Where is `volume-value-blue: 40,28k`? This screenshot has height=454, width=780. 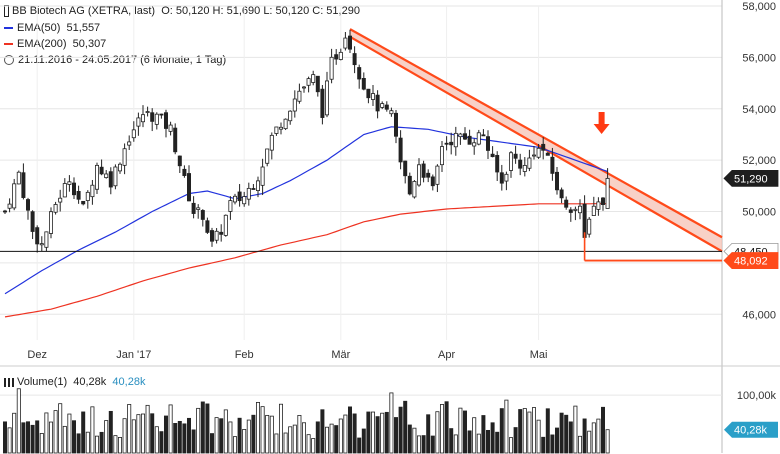 volume-value-blue: 40,28k is located at coordinates (129, 382).